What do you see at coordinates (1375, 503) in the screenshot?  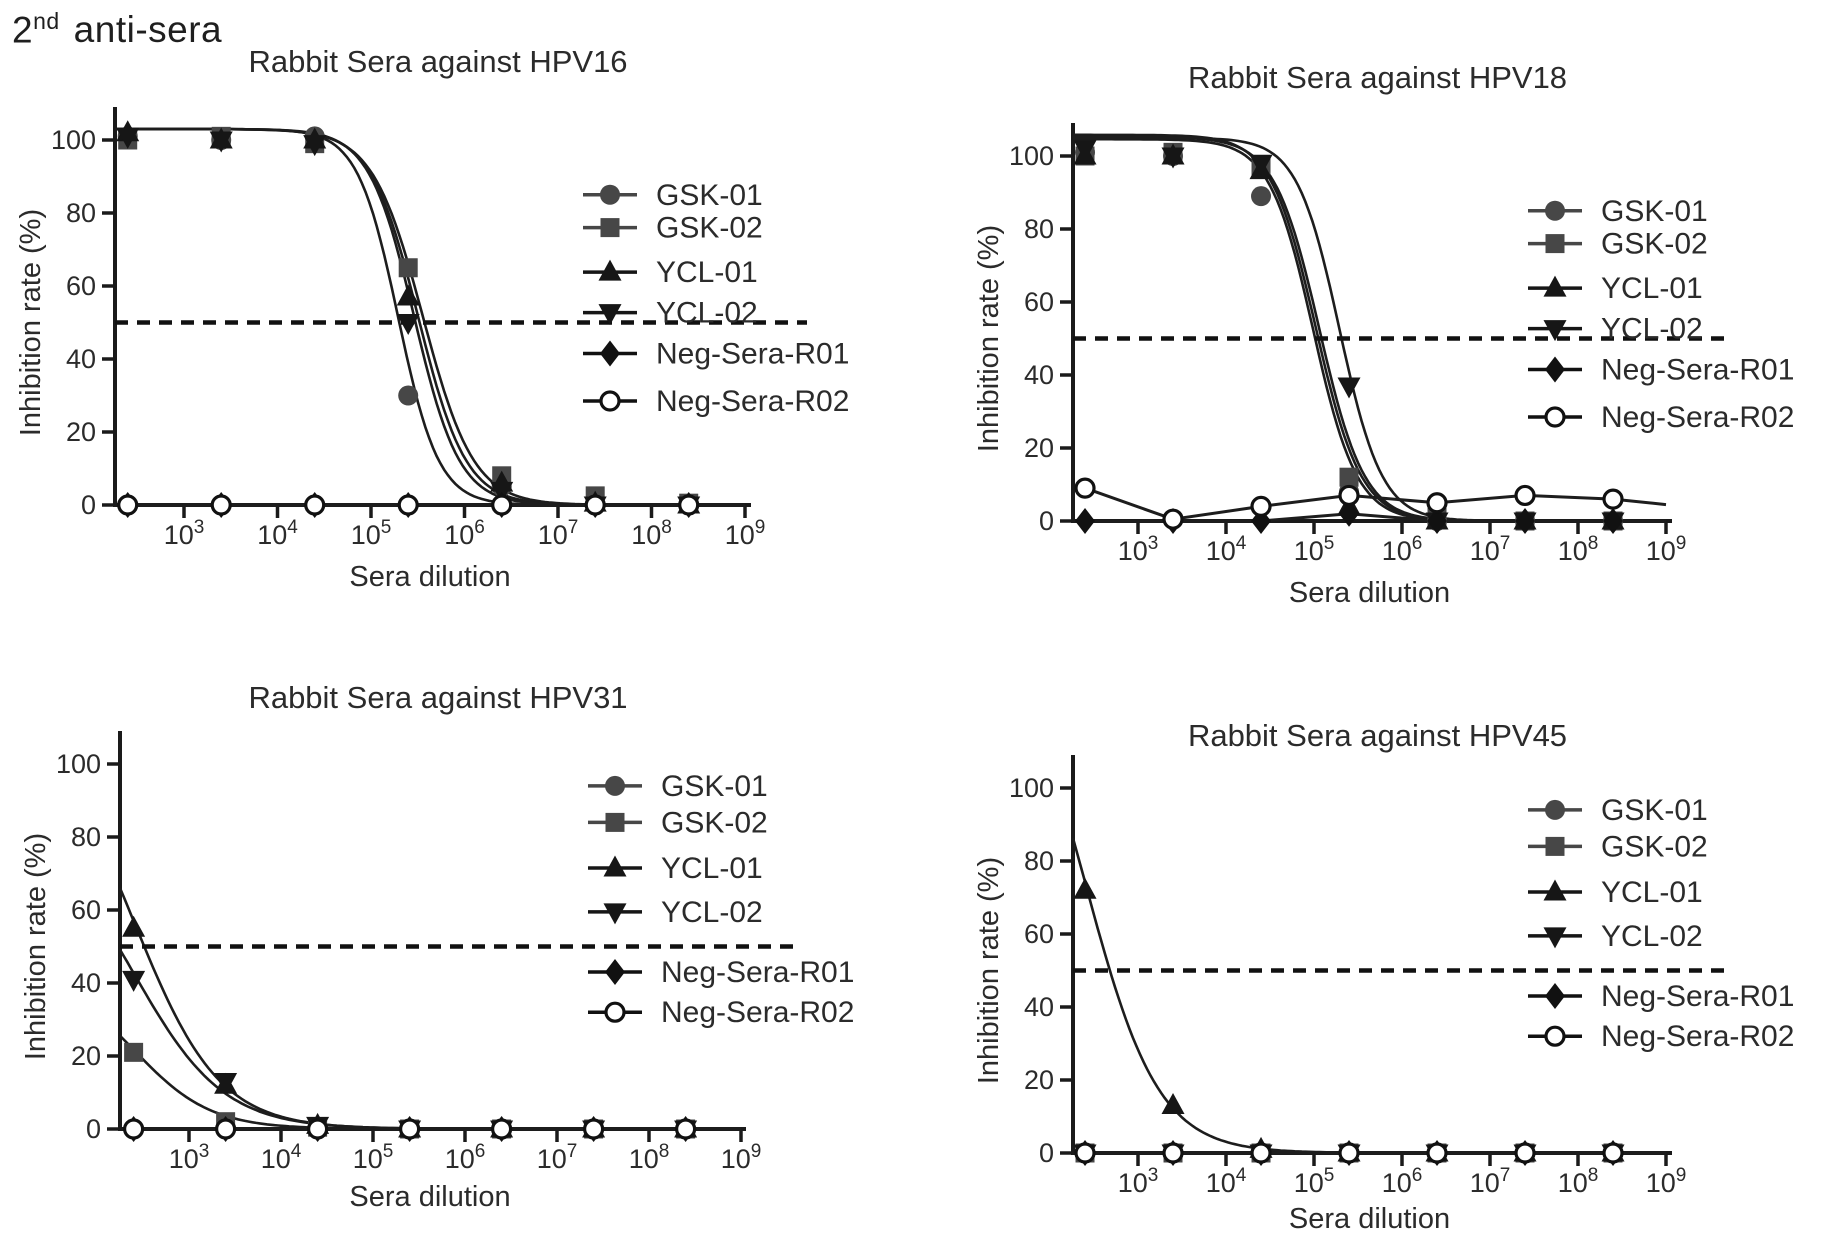 I see `line-Neg-Sera-R02` at bounding box center [1375, 503].